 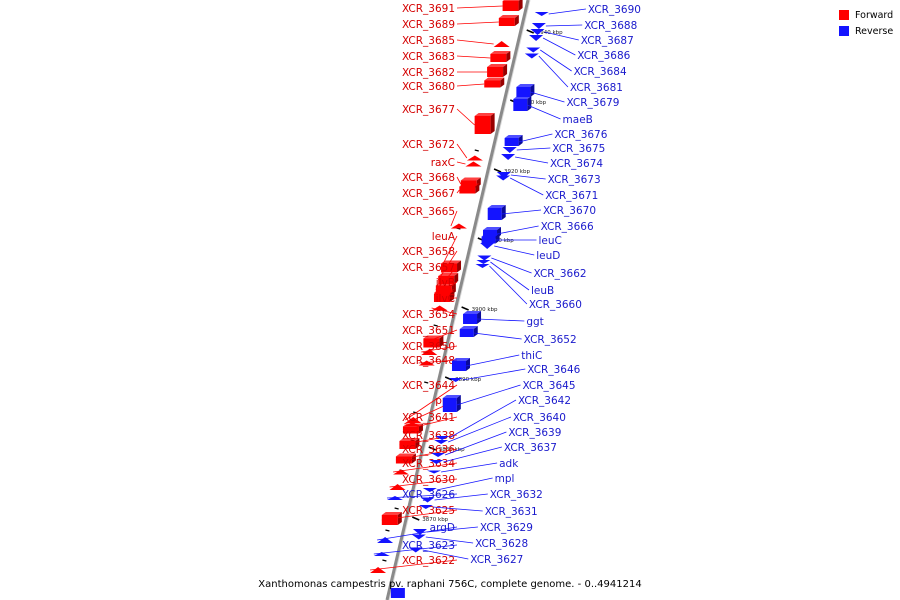 I want to click on reverse-gene-label: XCR_3676, so click(x=580, y=135).